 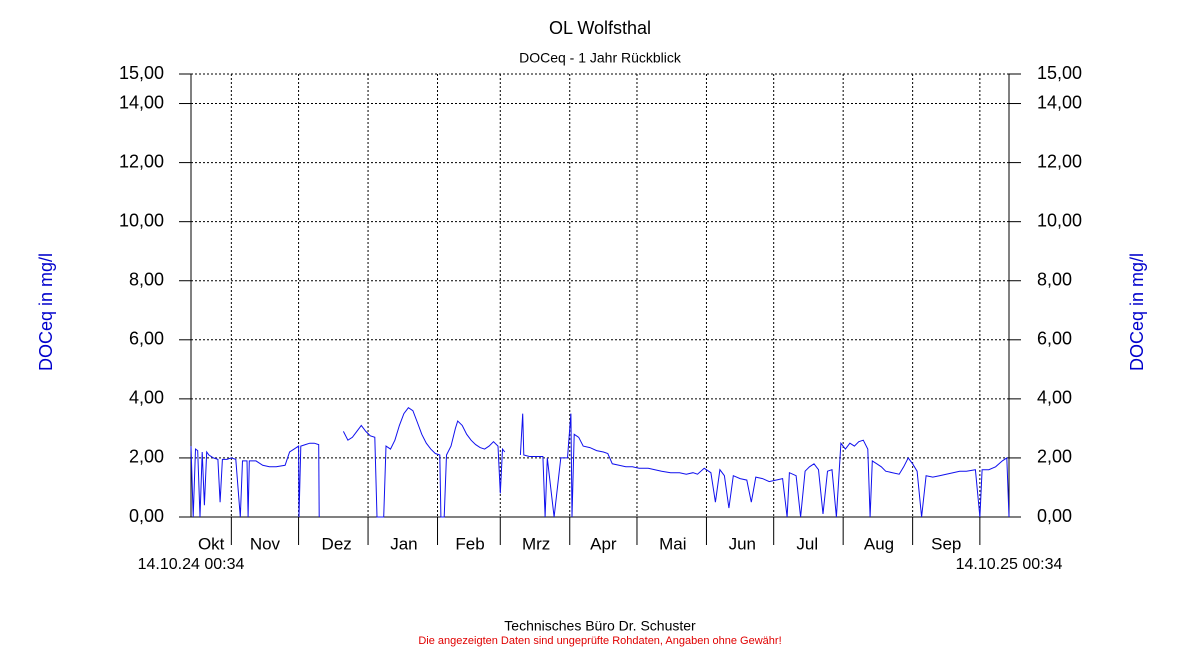 I want to click on y-tick-label: 15,00, so click(x=141, y=73).